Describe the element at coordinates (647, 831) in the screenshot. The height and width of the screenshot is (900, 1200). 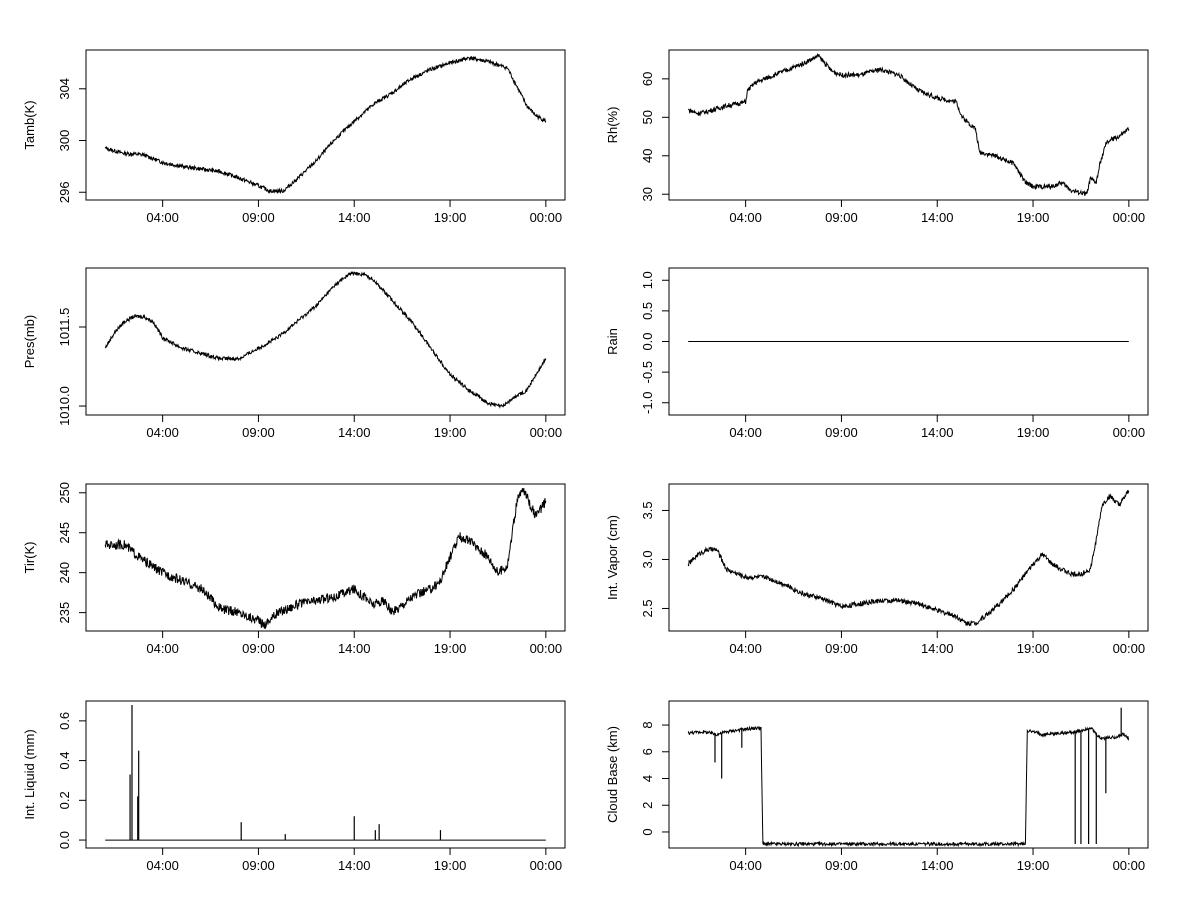
I see `y-tick-label: 0` at that location.